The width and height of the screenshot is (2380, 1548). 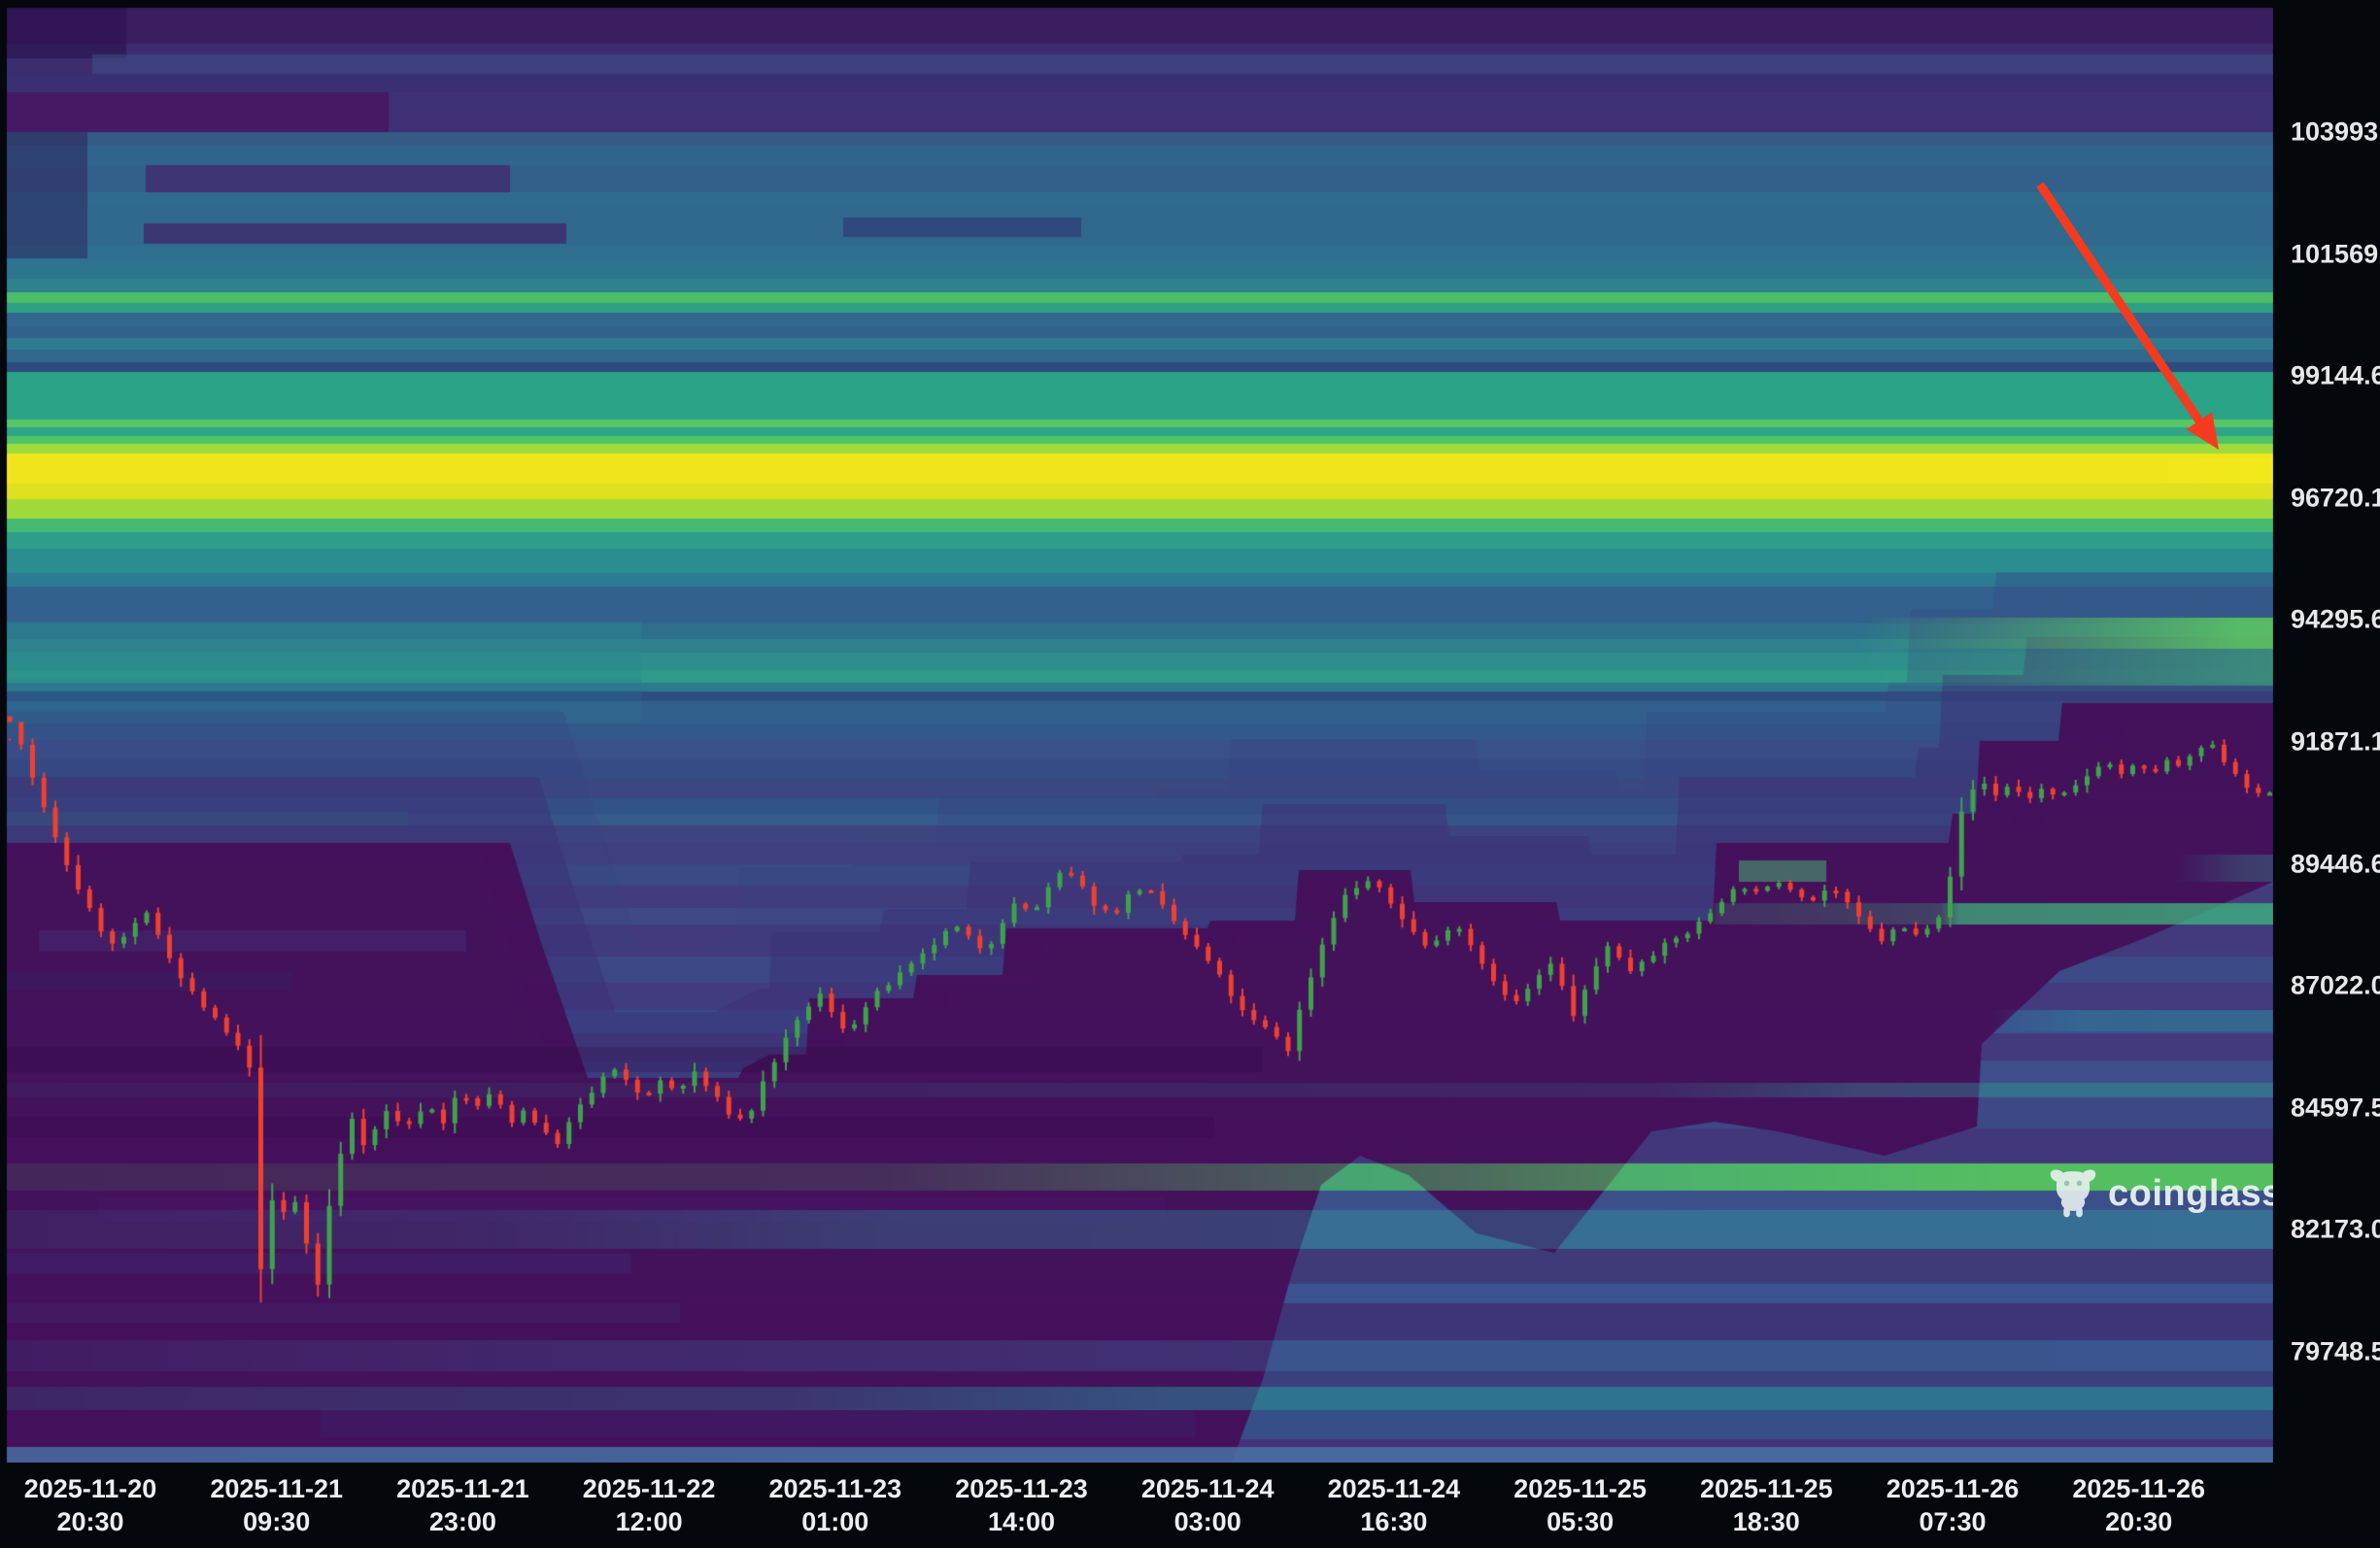 I want to click on x-axis-label: 2025-11-26 20:30, so click(x=2138, y=1505).